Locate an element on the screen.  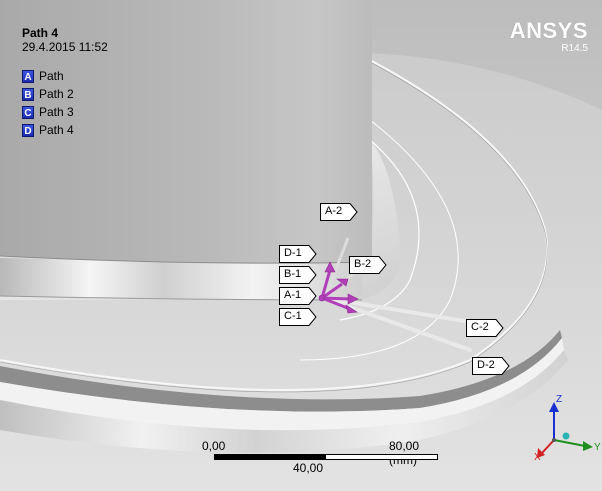
logo-version: R14.5 is located at coordinates (574, 48).